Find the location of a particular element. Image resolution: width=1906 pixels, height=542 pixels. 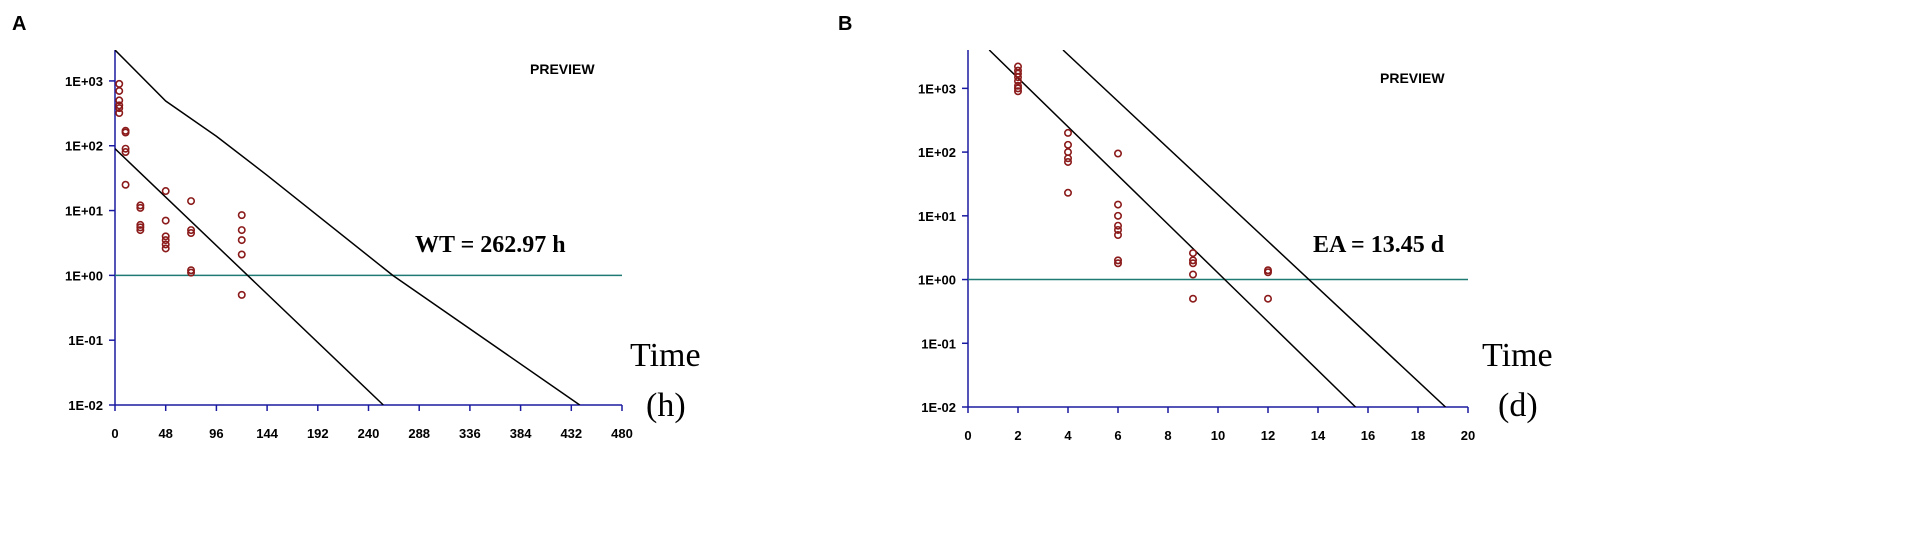

x-tick-label: 6 is located at coordinates (1117, 435).